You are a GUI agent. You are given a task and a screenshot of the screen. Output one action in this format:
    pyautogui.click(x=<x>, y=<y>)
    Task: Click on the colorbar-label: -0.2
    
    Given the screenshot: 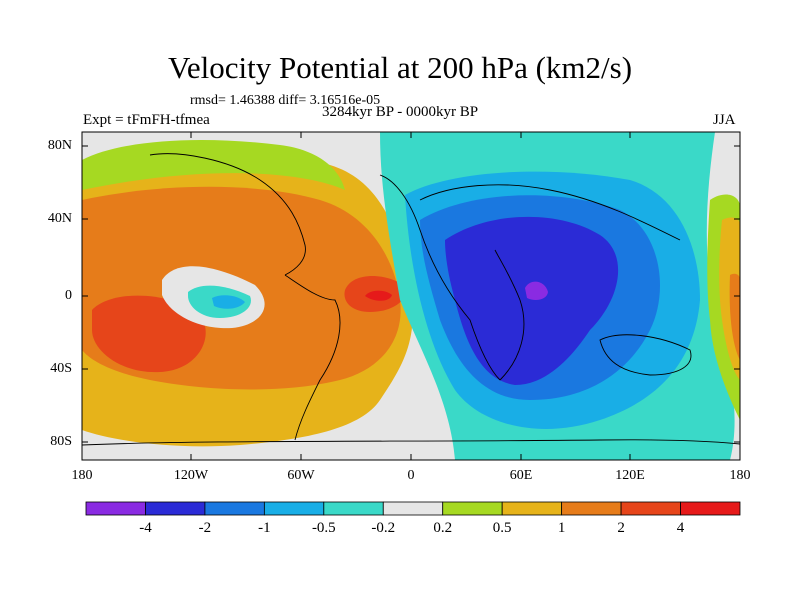 What is the action you would take?
    pyautogui.click(x=383, y=528)
    